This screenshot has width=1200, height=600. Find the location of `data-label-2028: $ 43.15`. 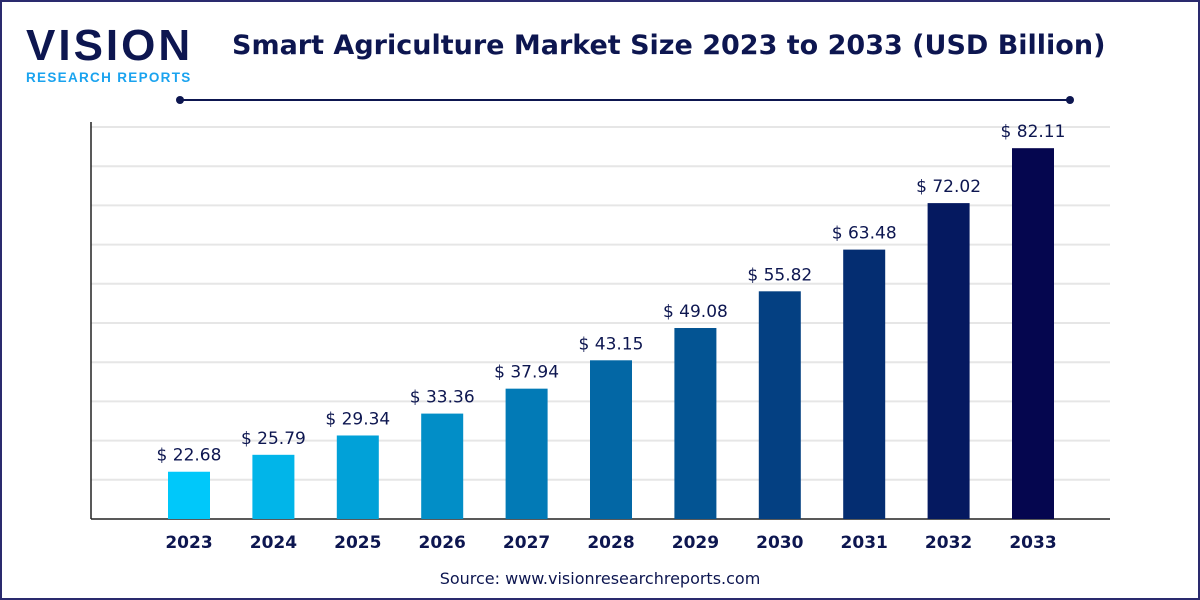

data-label-2028: $ 43.15 is located at coordinates (611, 344).